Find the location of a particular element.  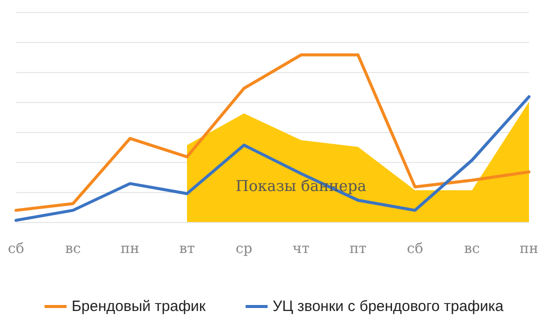

legend-label: Брендовый трафик is located at coordinates (139, 306).